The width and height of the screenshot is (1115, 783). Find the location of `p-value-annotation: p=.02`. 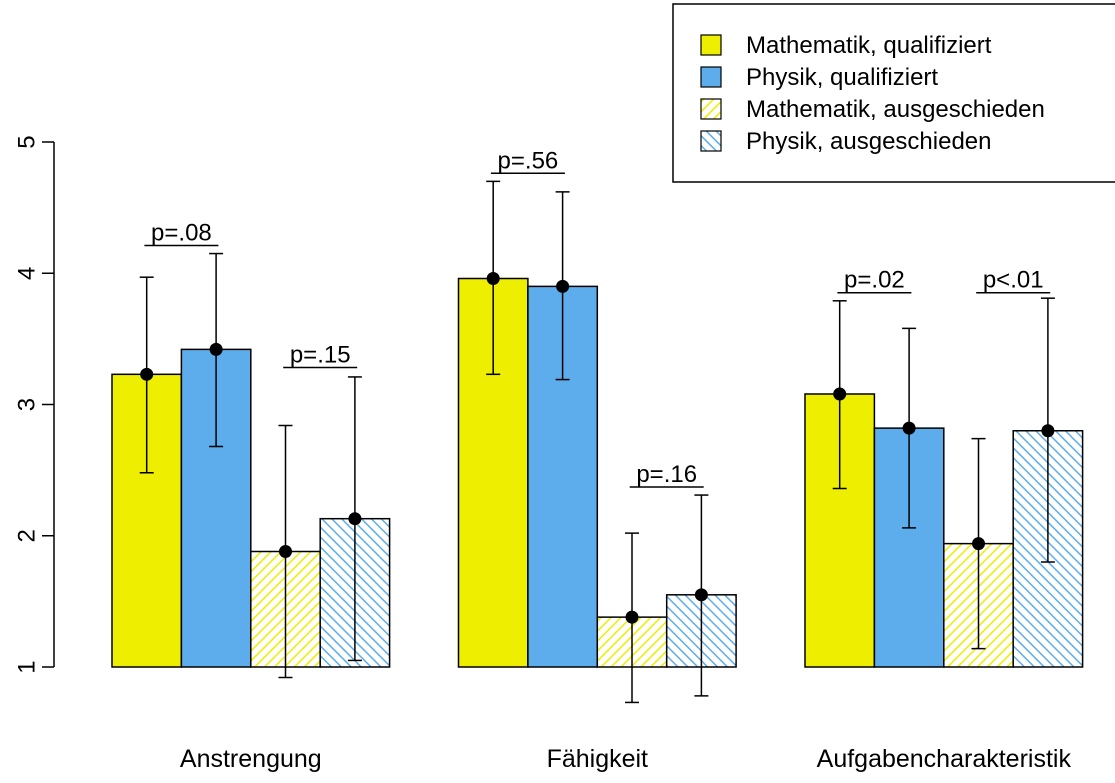

p-value-annotation: p=.02 is located at coordinates (874, 280).